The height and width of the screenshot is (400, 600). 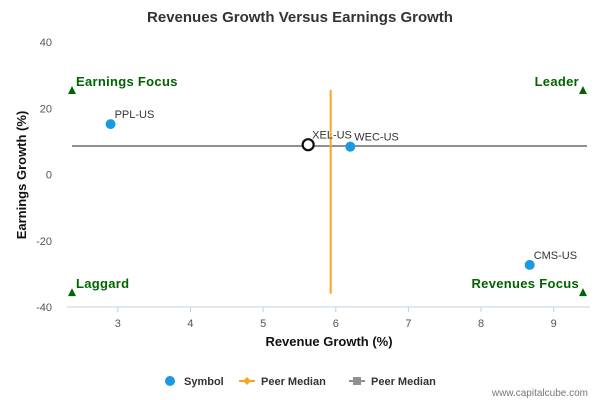 What do you see at coordinates (554, 324) in the screenshot?
I see `x-tick-label: 9` at bounding box center [554, 324].